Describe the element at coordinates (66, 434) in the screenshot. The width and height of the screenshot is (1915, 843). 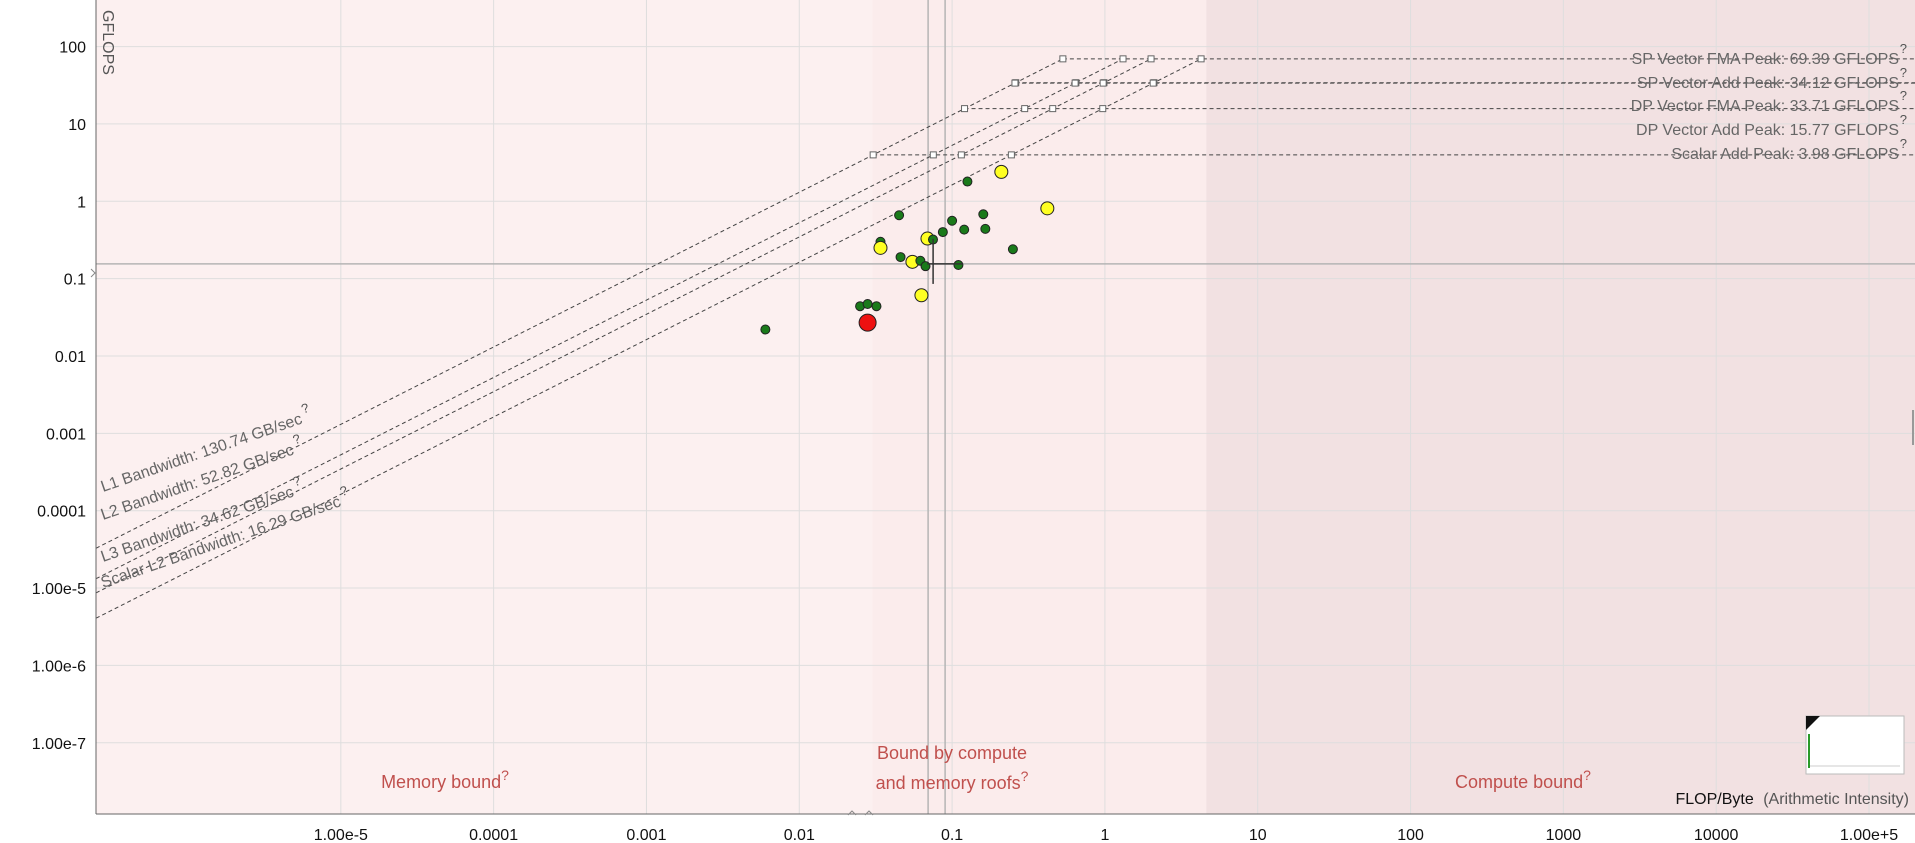
I see `y-tick-label: 0.001` at that location.